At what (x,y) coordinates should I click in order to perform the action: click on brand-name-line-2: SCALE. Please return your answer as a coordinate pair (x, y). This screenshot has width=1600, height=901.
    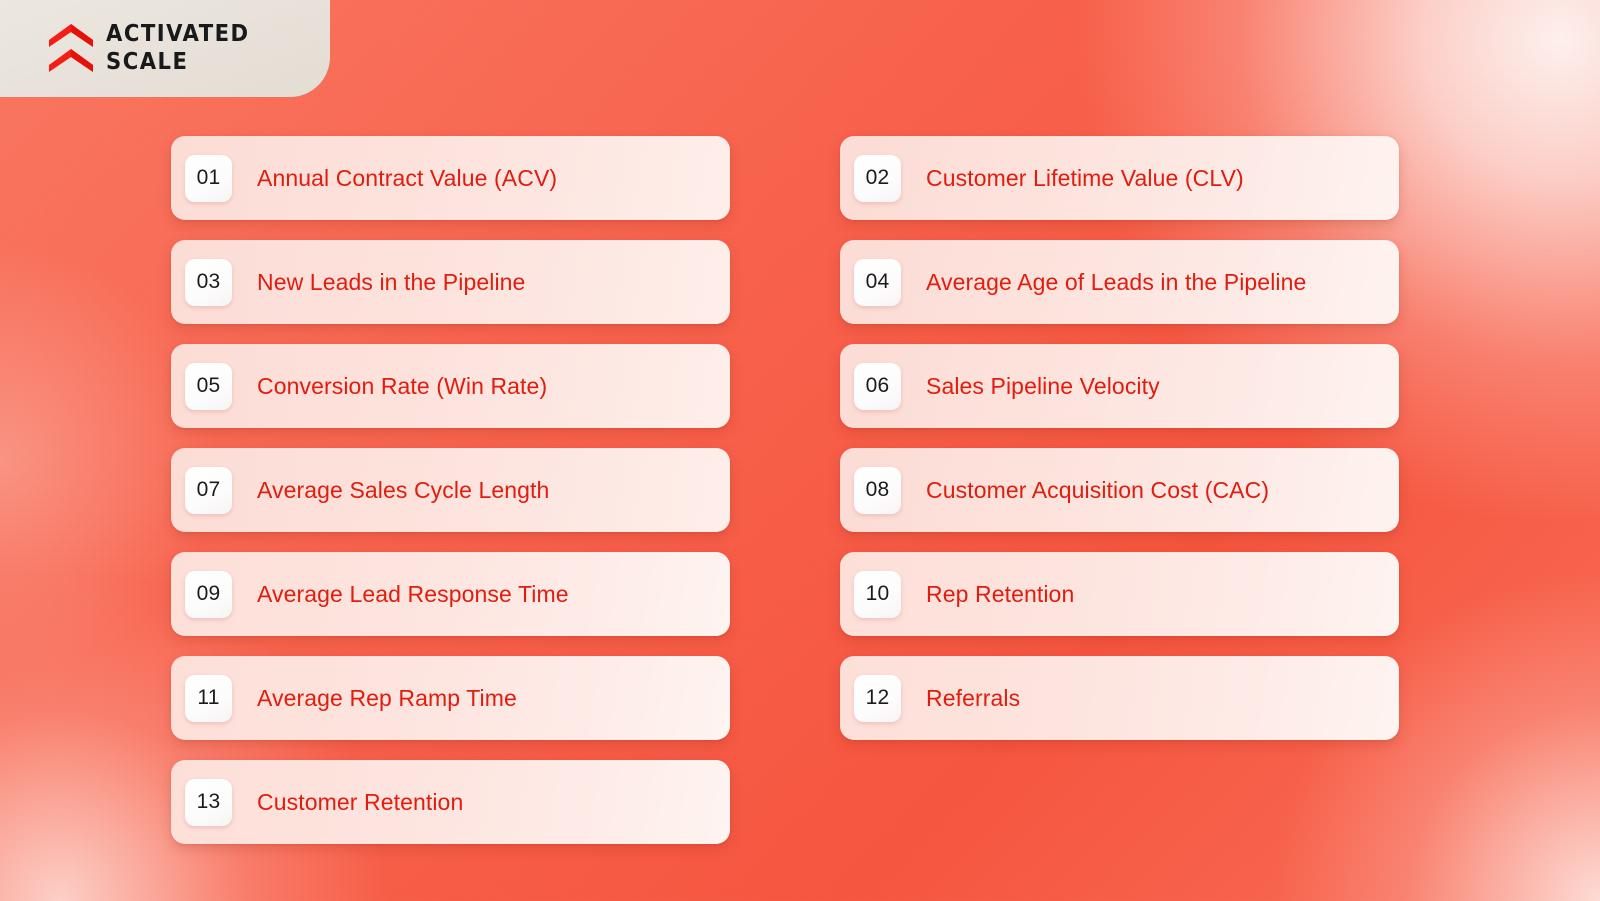
    Looking at the image, I should click on (147, 62).